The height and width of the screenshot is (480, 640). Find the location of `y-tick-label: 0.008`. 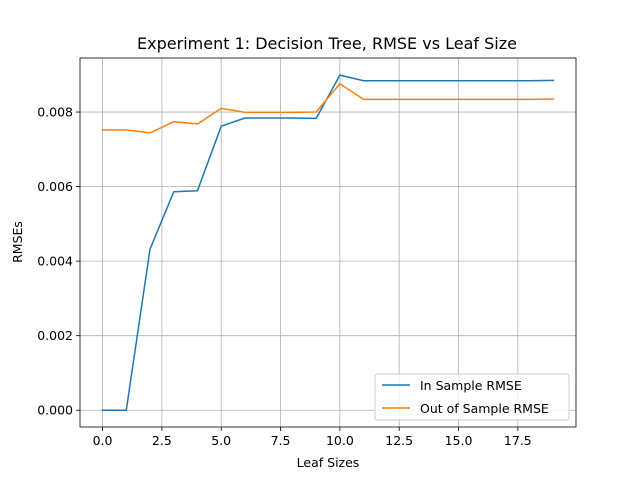

y-tick-label: 0.008 is located at coordinates (55, 112).